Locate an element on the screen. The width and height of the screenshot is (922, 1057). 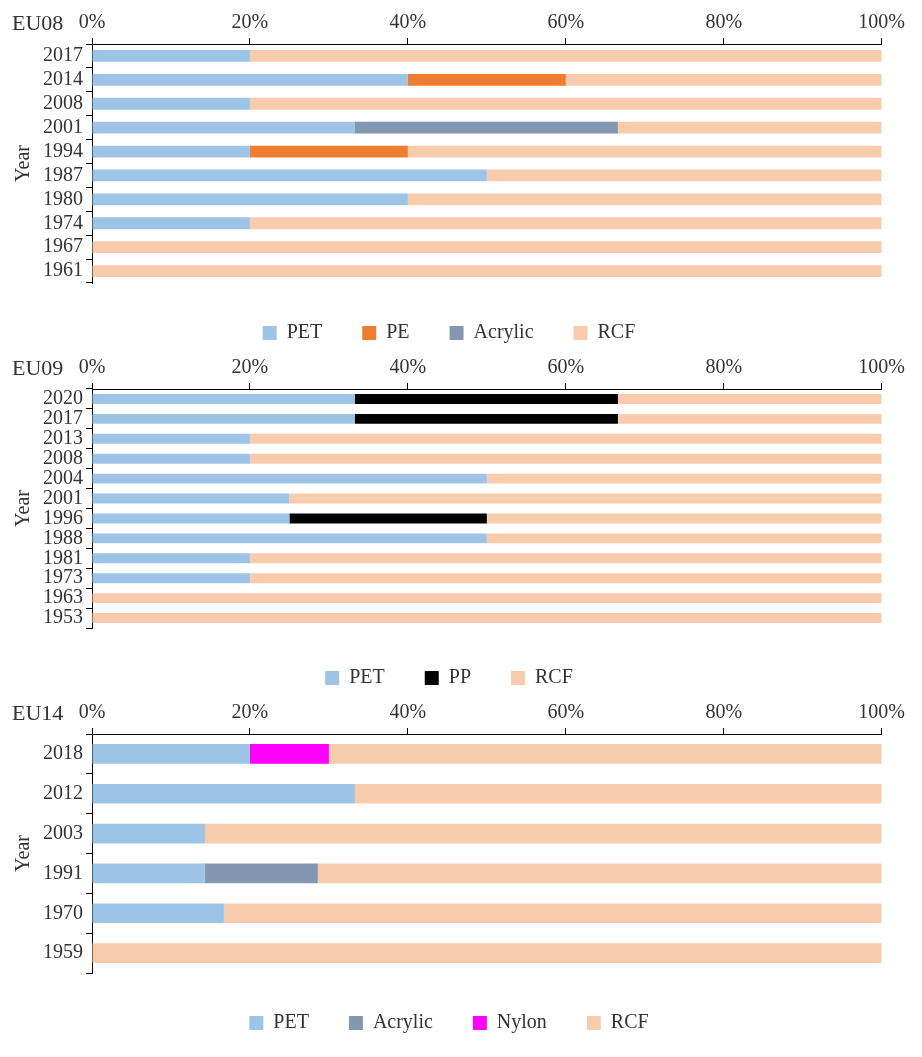
chart-title: EU08 is located at coordinates (38, 23).